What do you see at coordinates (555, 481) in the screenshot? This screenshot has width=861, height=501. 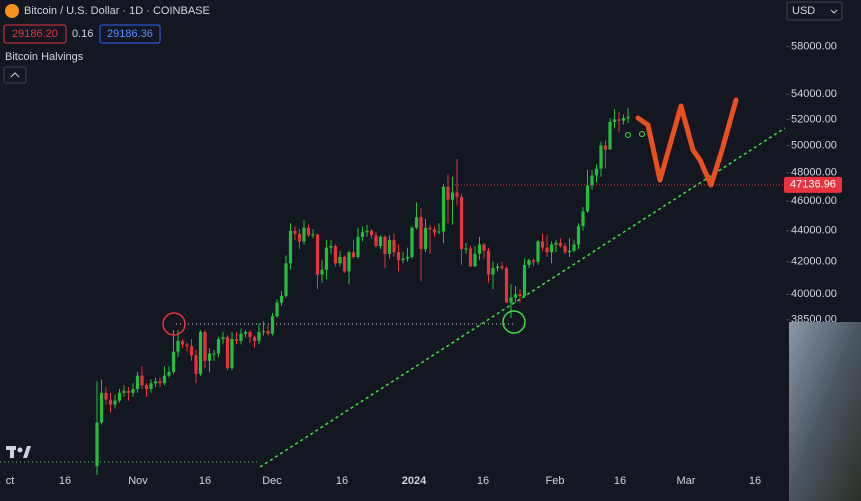 I see `x-tick-label: Feb` at bounding box center [555, 481].